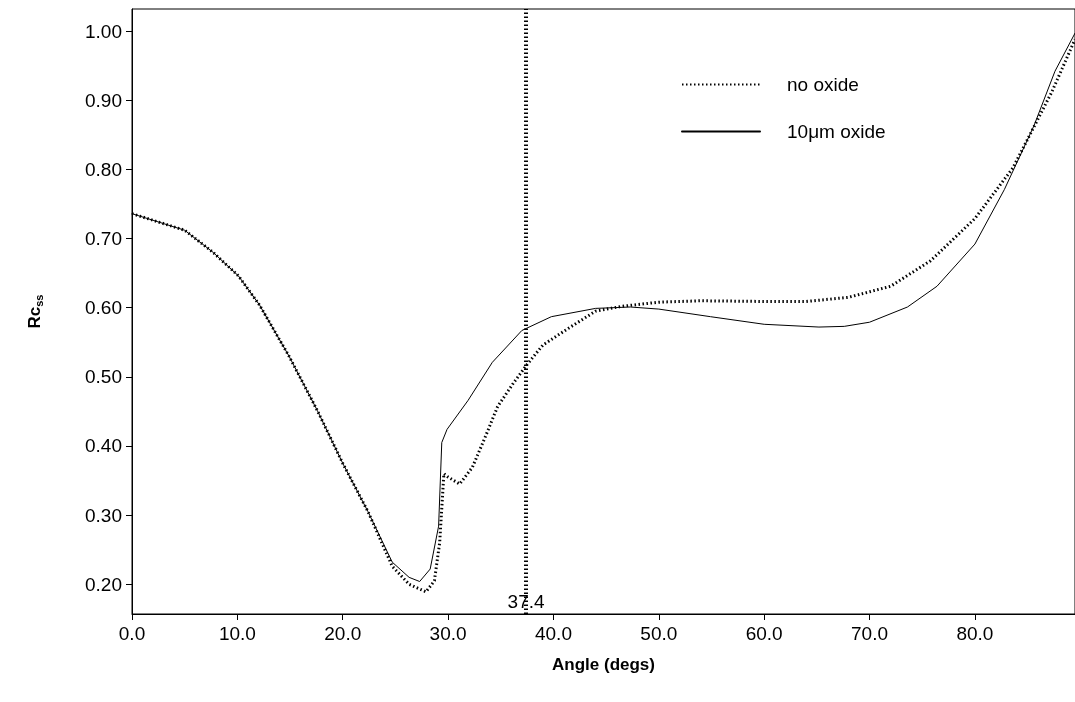 Image resolution: width=1075 pixels, height=702 pixels. Describe the element at coordinates (975, 633) in the screenshot. I see `x-tick-label: 80.0` at that location.